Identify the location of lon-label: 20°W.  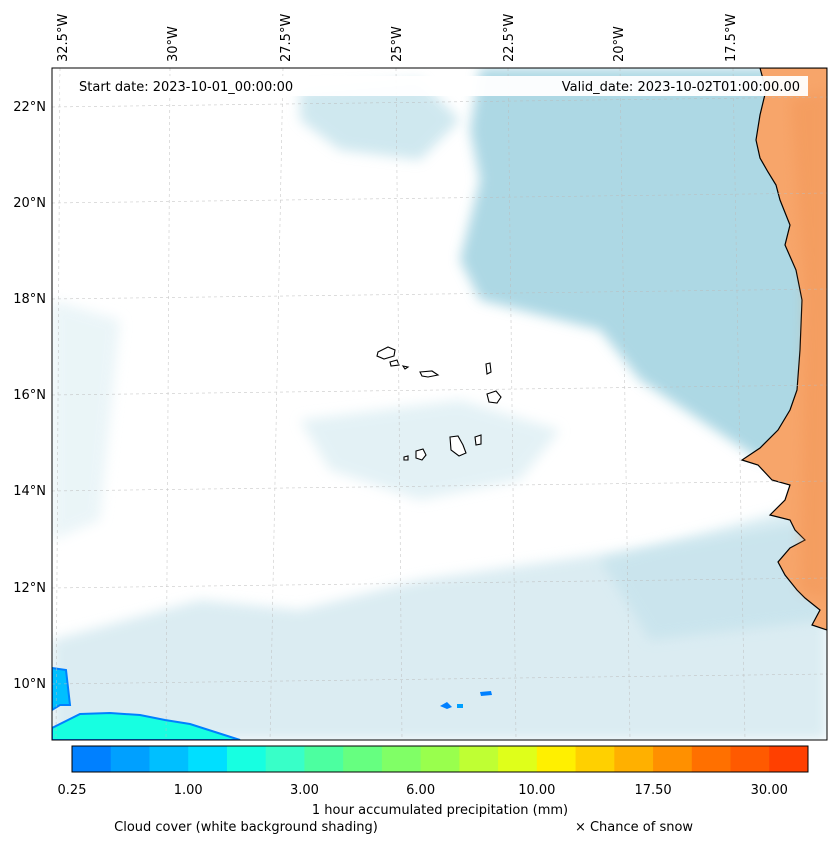
(619, 44).